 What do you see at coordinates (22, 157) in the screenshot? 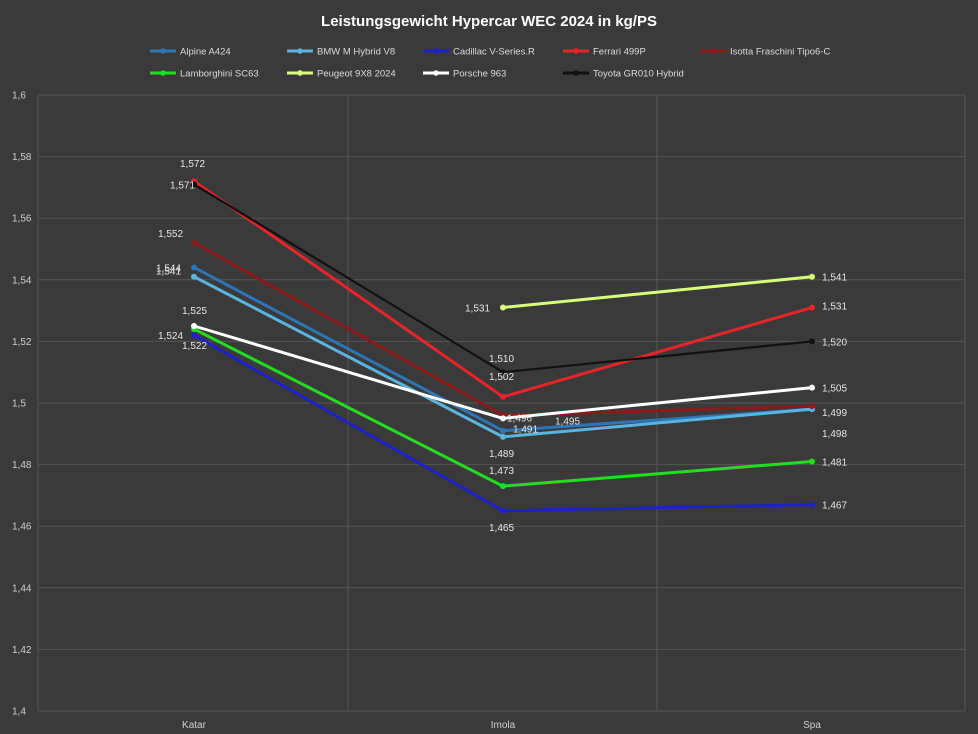
I see `y-tick-label: 1,58` at bounding box center [22, 157].